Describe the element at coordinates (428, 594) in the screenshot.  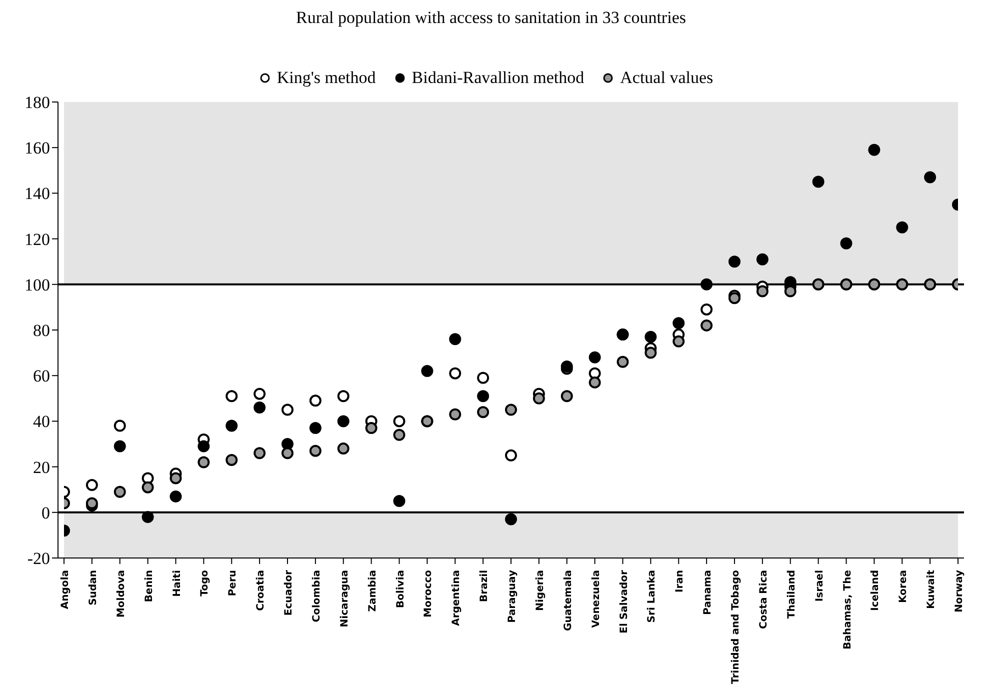
I see `x-tick-label: Morocco` at that location.